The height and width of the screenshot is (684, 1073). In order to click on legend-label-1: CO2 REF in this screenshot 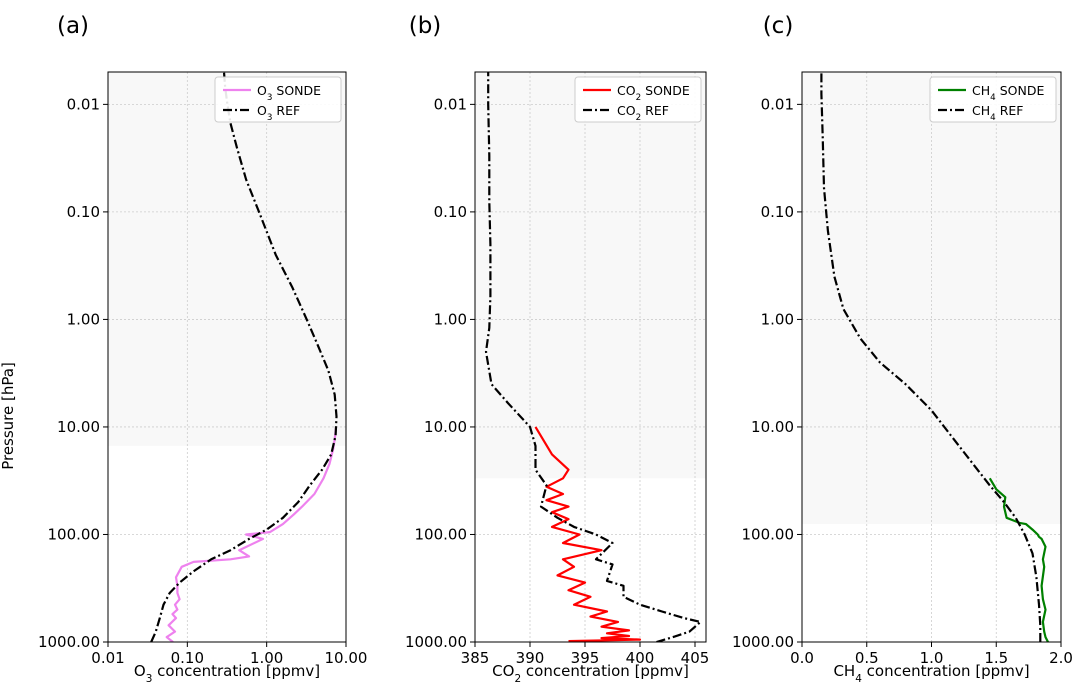, I will do `click(643, 113)`.